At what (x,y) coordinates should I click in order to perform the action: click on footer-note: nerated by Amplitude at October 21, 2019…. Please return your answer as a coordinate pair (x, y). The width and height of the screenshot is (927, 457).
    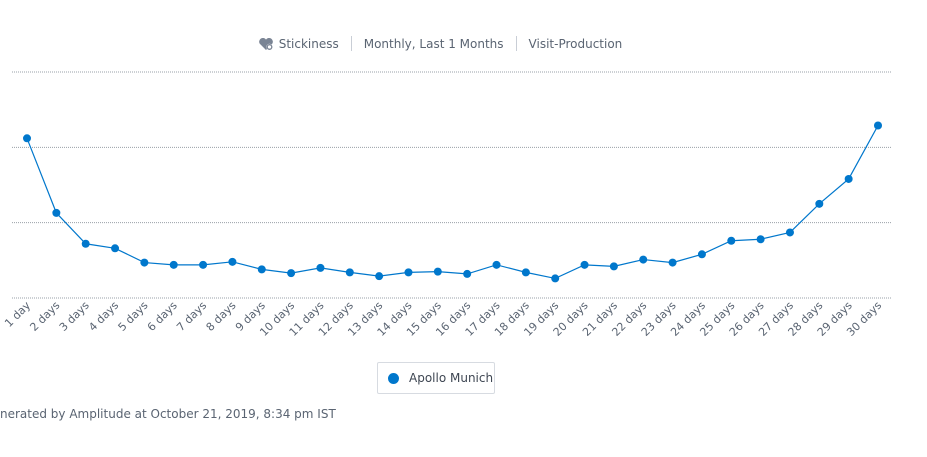
    Looking at the image, I should click on (168, 414).